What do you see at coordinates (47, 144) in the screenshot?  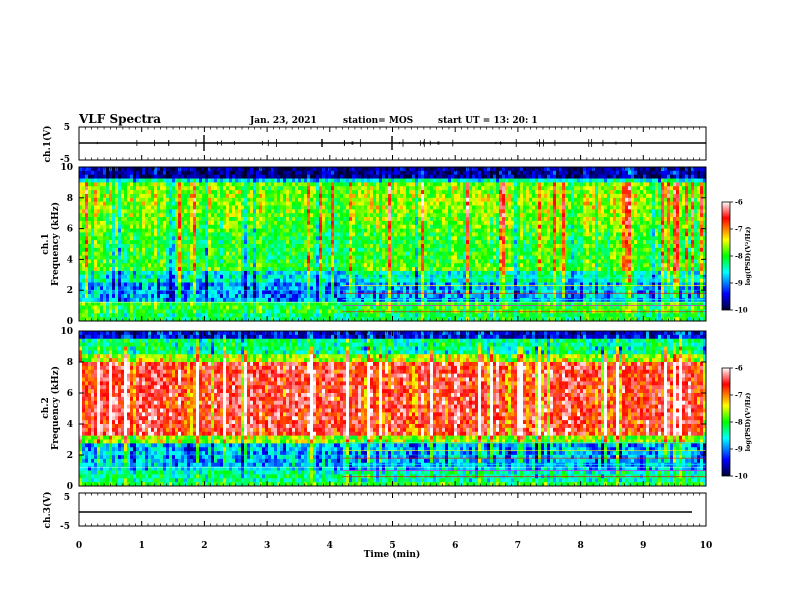 I see `ch1-waveform-ylabel: ch.1(V)` at bounding box center [47, 144].